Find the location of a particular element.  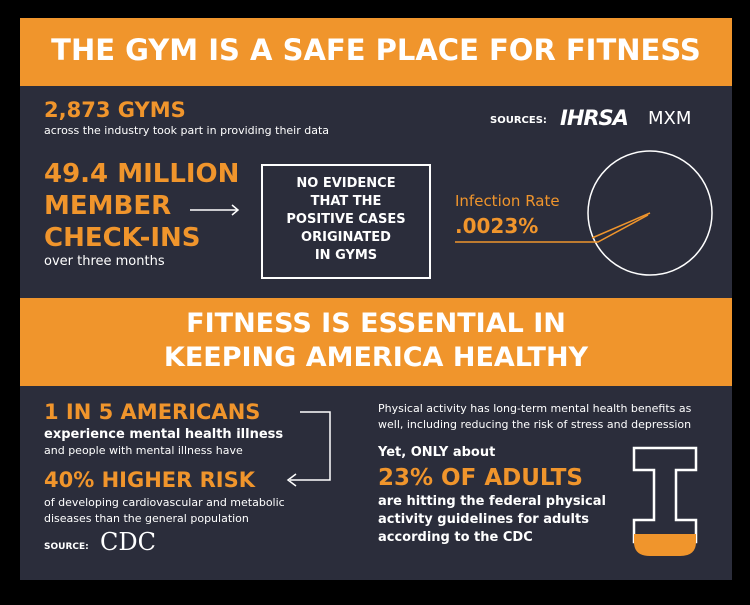

activity-line: activity guidelines for adults is located at coordinates (483, 519).